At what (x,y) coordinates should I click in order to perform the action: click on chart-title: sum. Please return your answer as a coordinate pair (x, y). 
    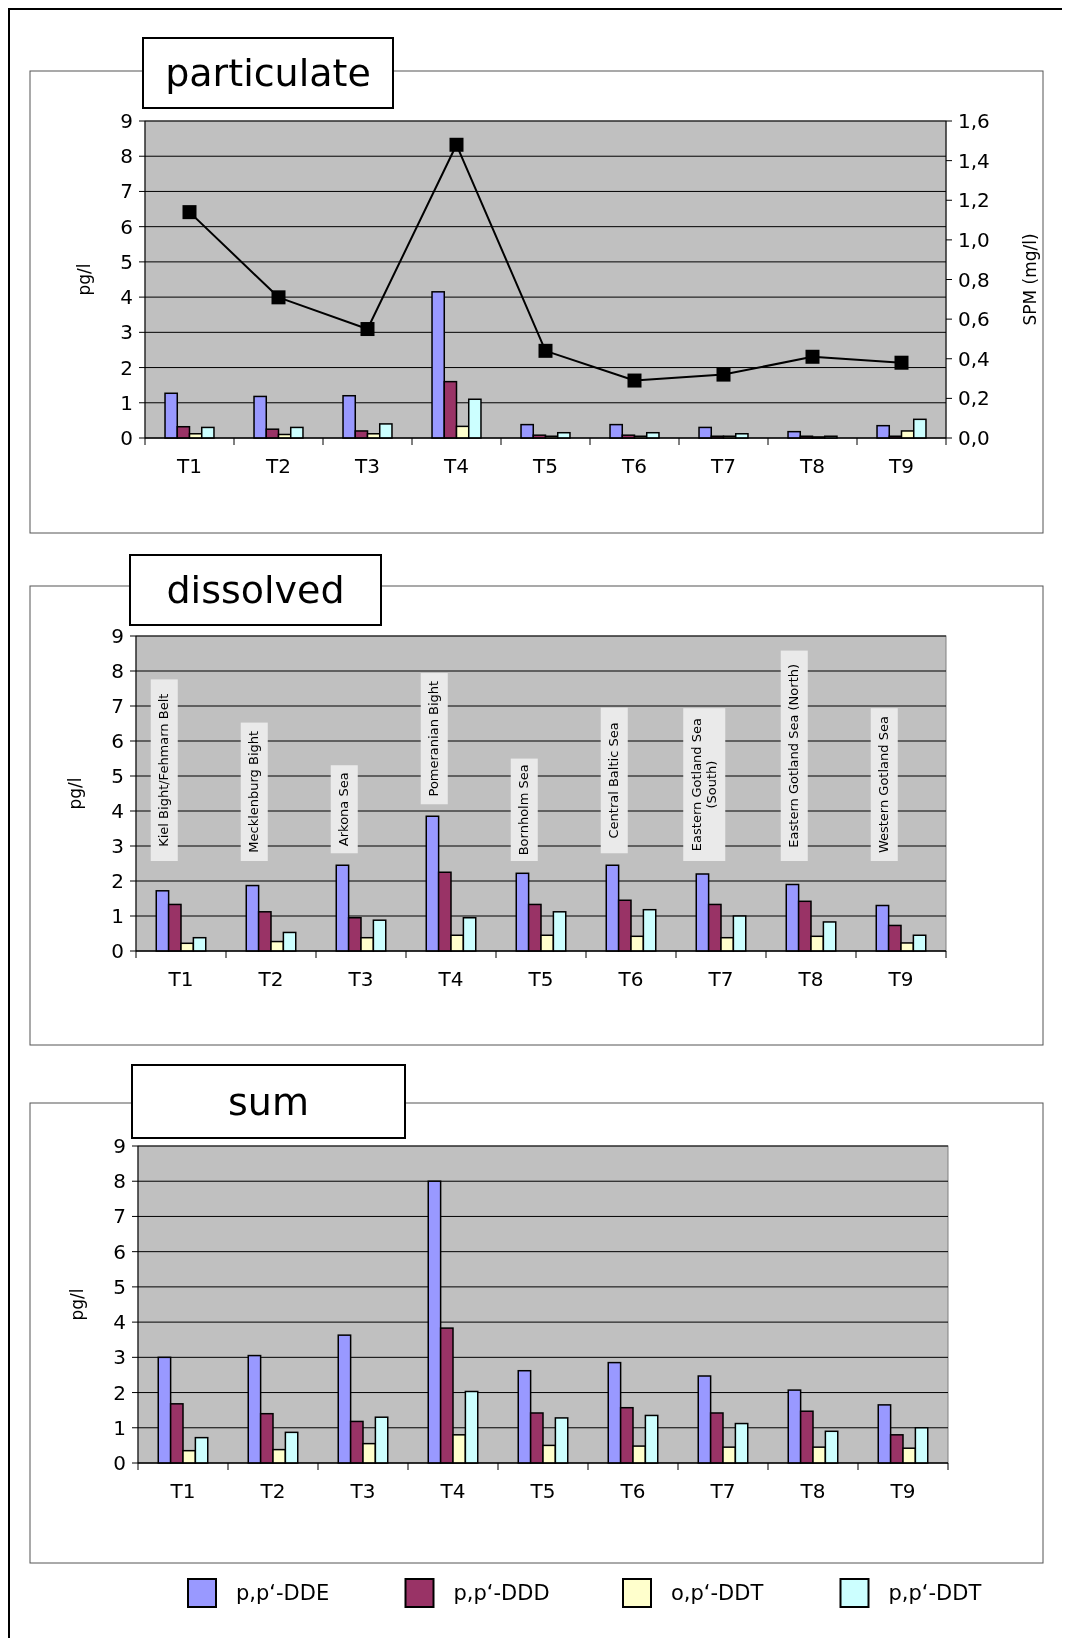
    Looking at the image, I should click on (268, 1101).